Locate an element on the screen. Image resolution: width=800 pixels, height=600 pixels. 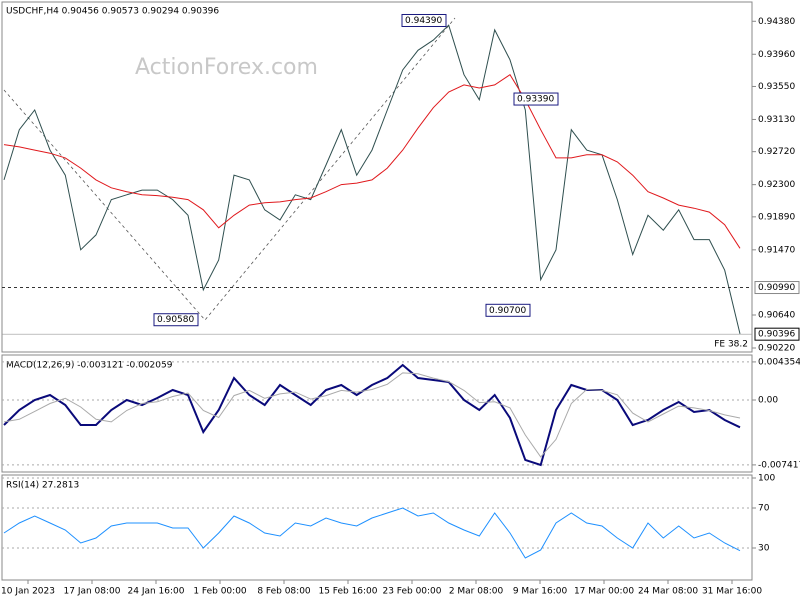
level-box is located at coordinates (777, 288).